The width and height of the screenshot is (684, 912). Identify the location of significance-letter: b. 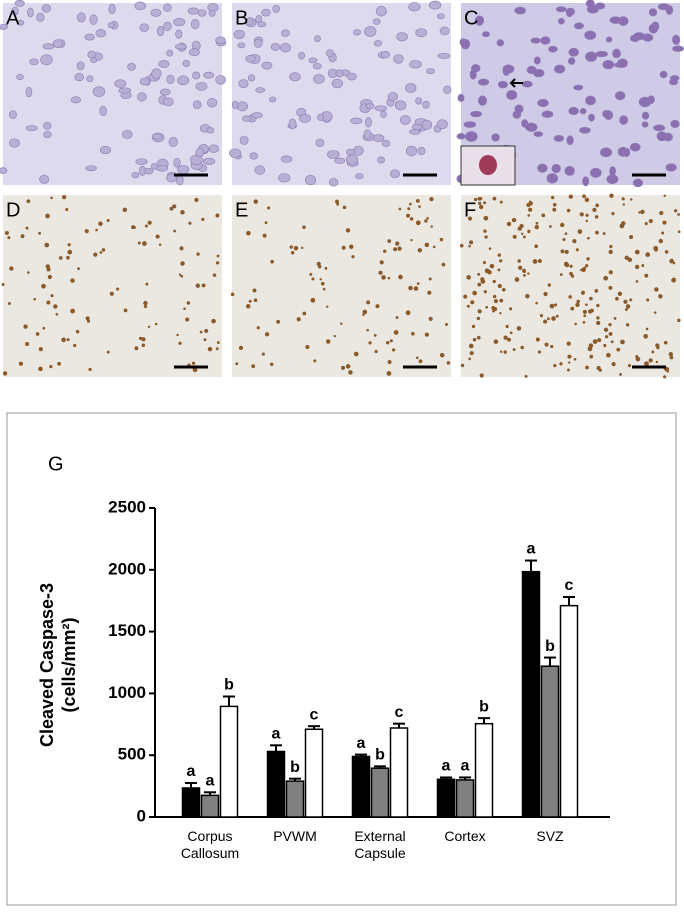
(295, 767).